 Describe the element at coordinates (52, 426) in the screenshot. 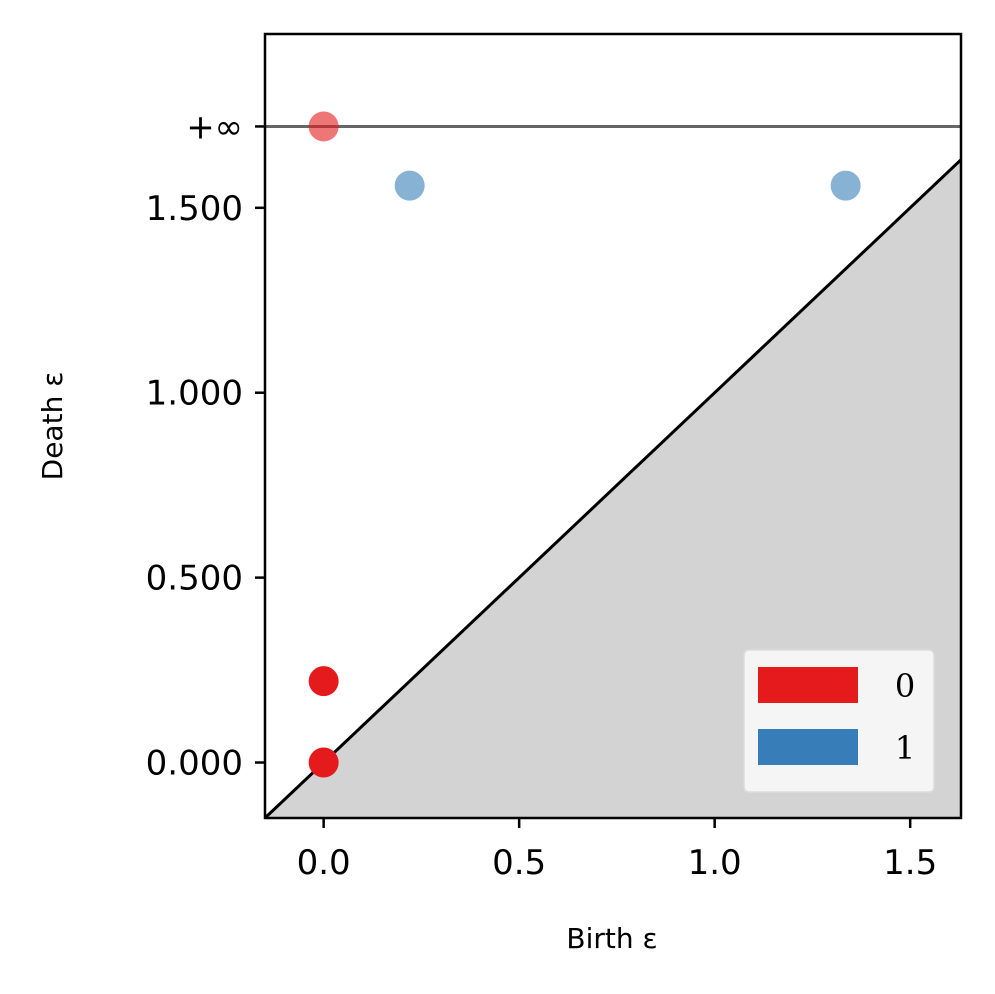

I see `y-axis-label: Death ε` at that location.